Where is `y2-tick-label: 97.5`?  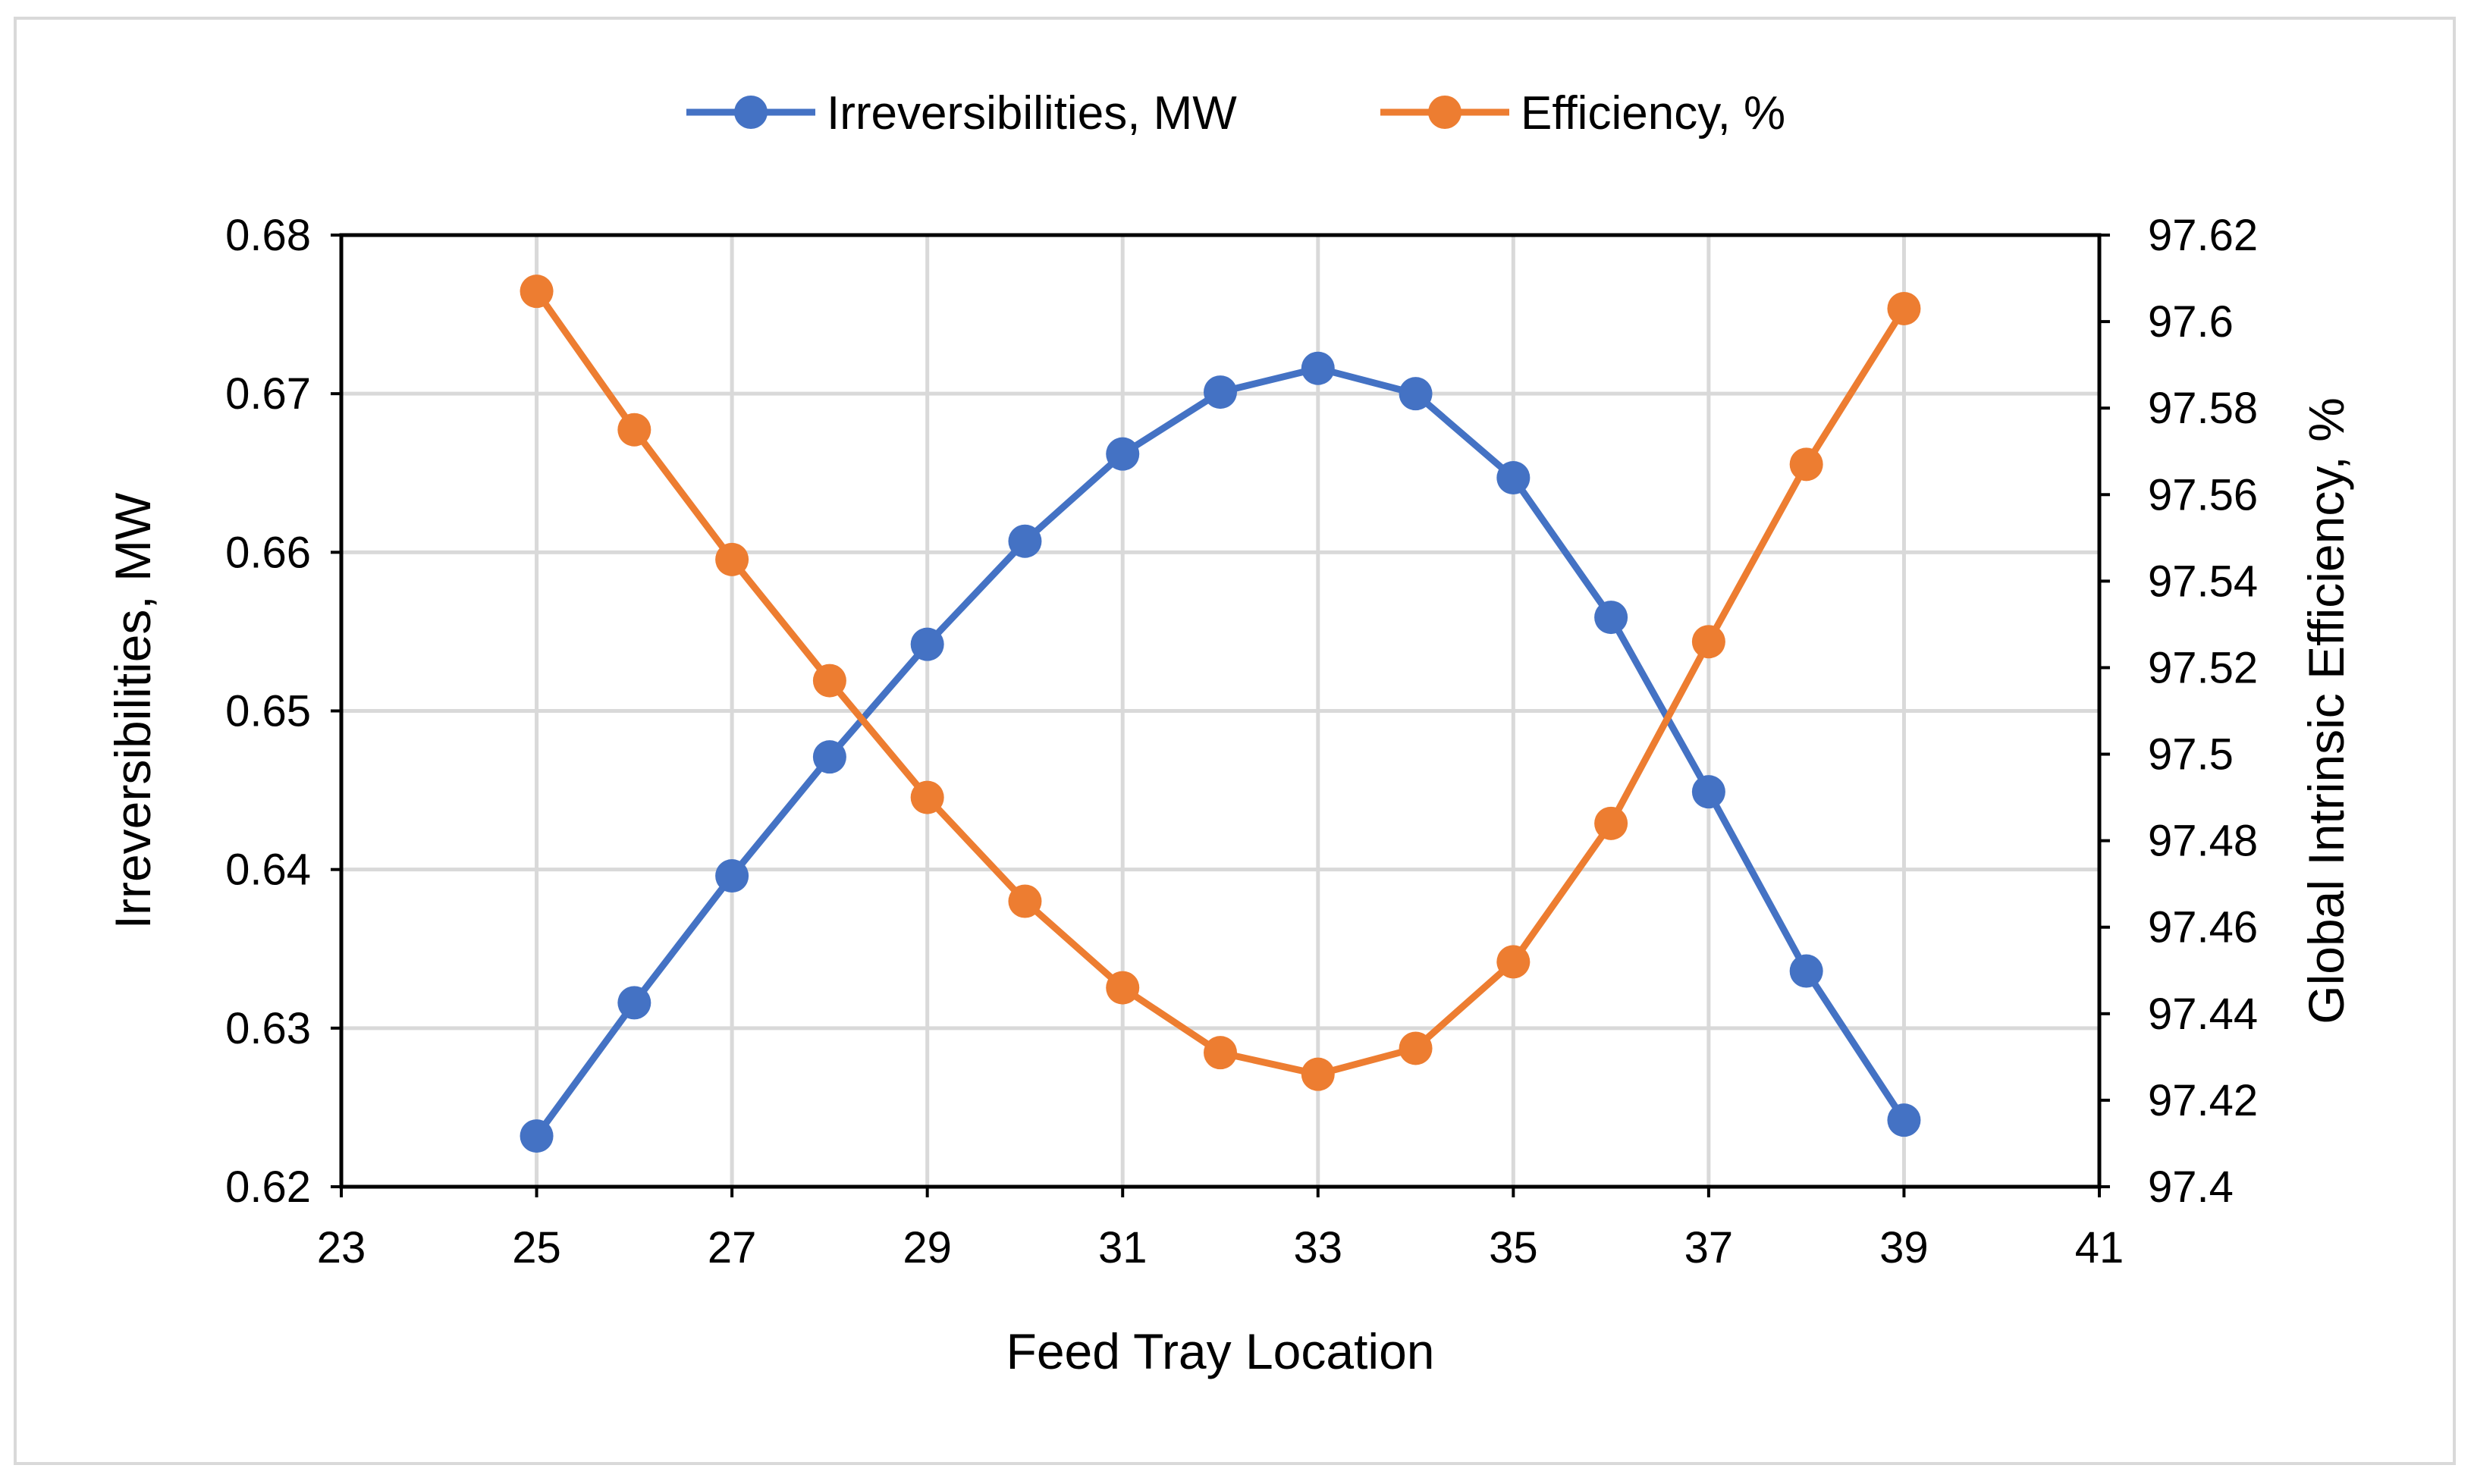
y2-tick-label: 97.5 is located at coordinates (2191, 755).